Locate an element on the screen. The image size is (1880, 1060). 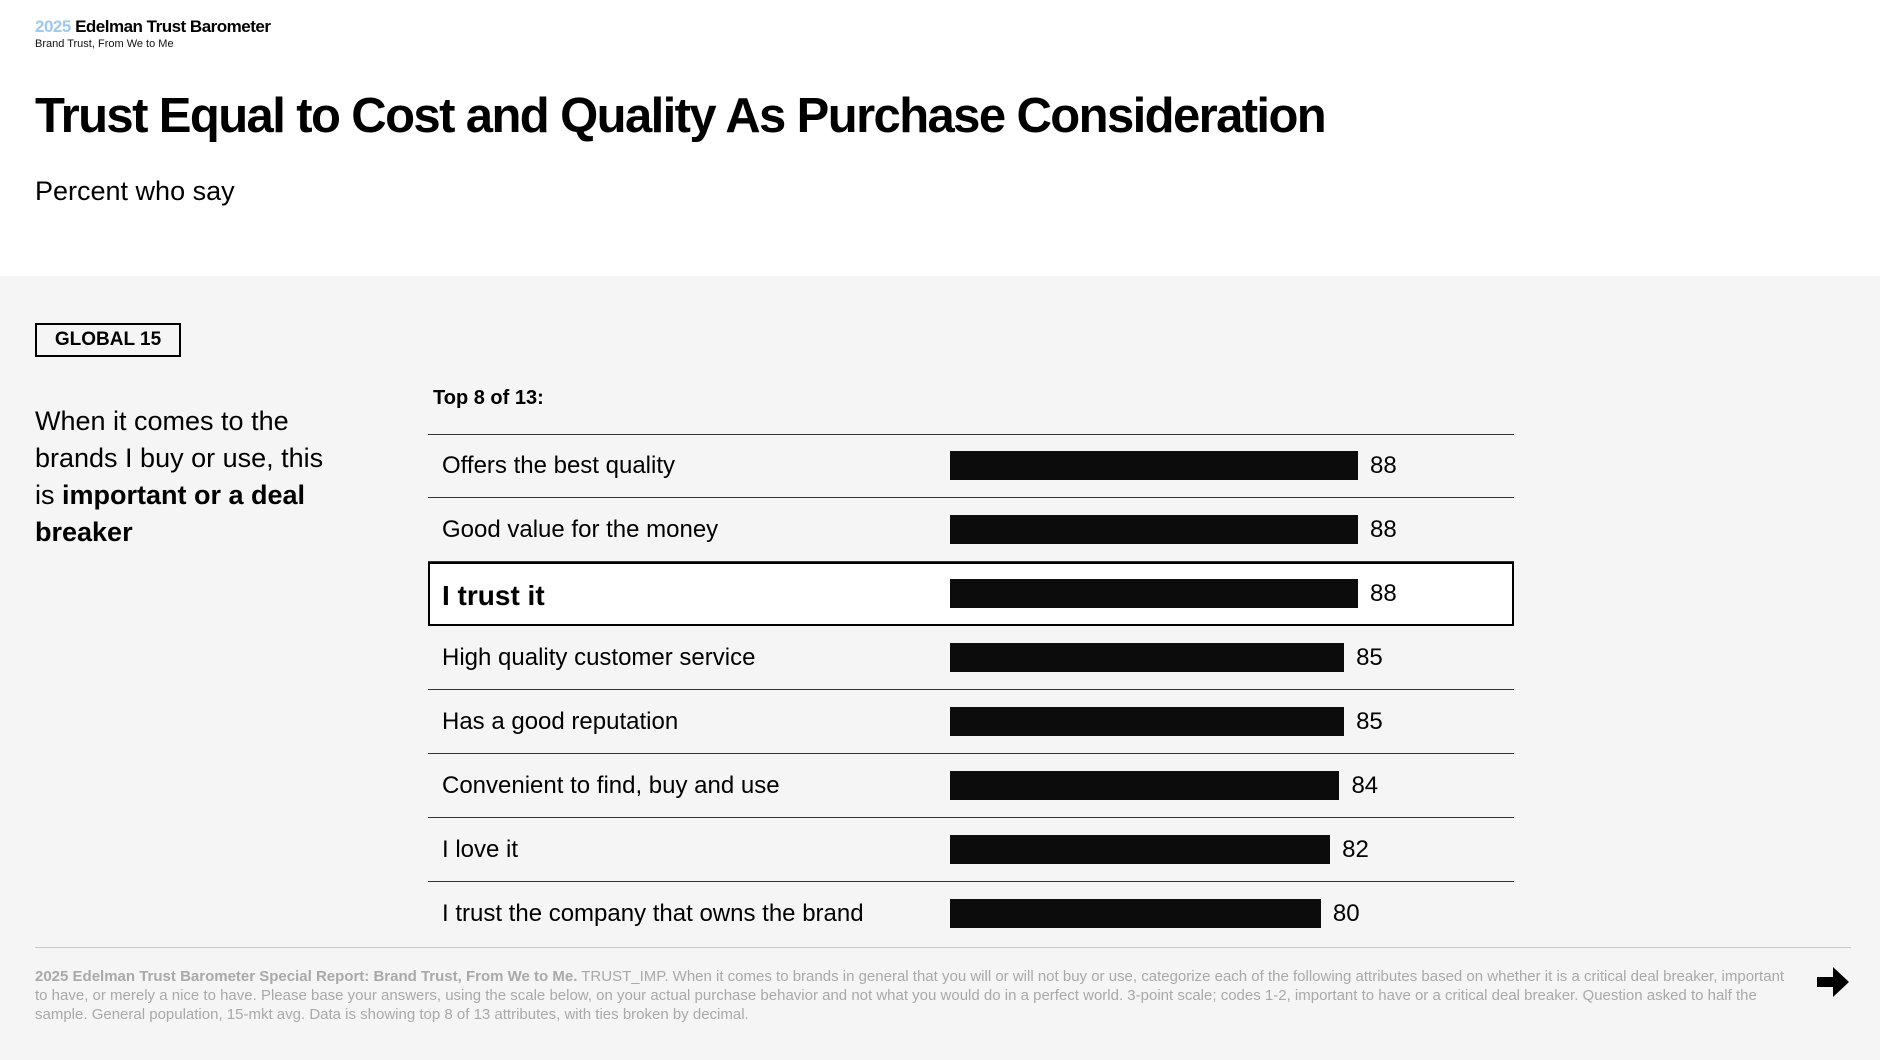
bar-label: Has a good reputation is located at coordinates (560, 721).